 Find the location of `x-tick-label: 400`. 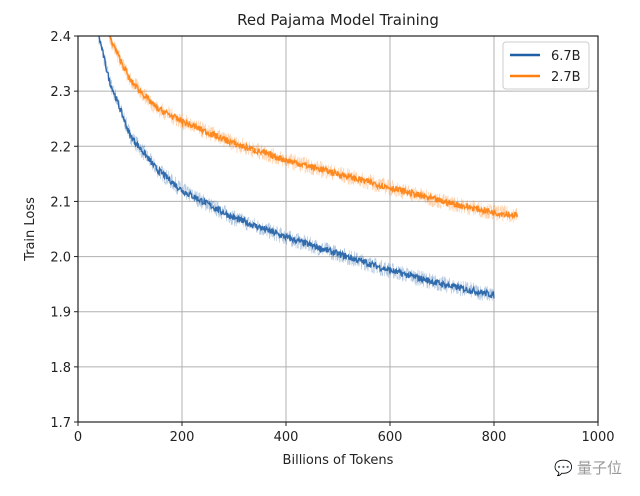

x-tick-label: 400 is located at coordinates (286, 437).